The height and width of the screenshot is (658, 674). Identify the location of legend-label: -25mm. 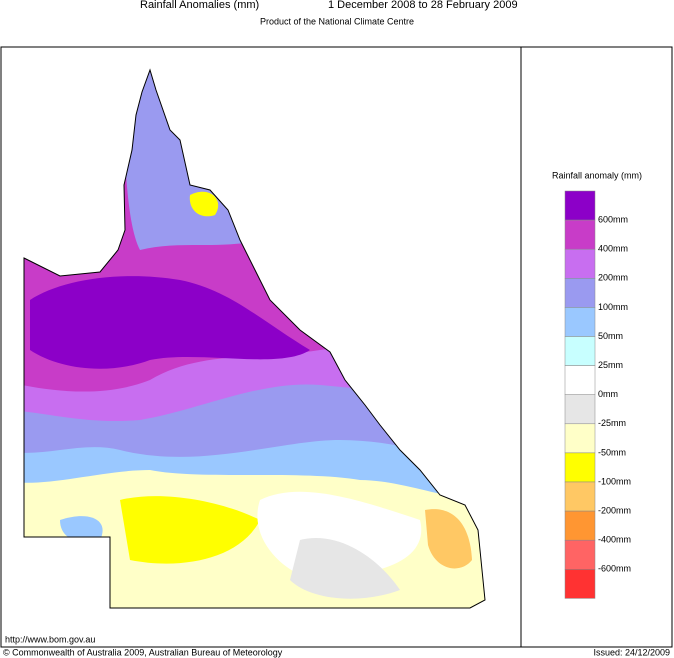
(612, 423).